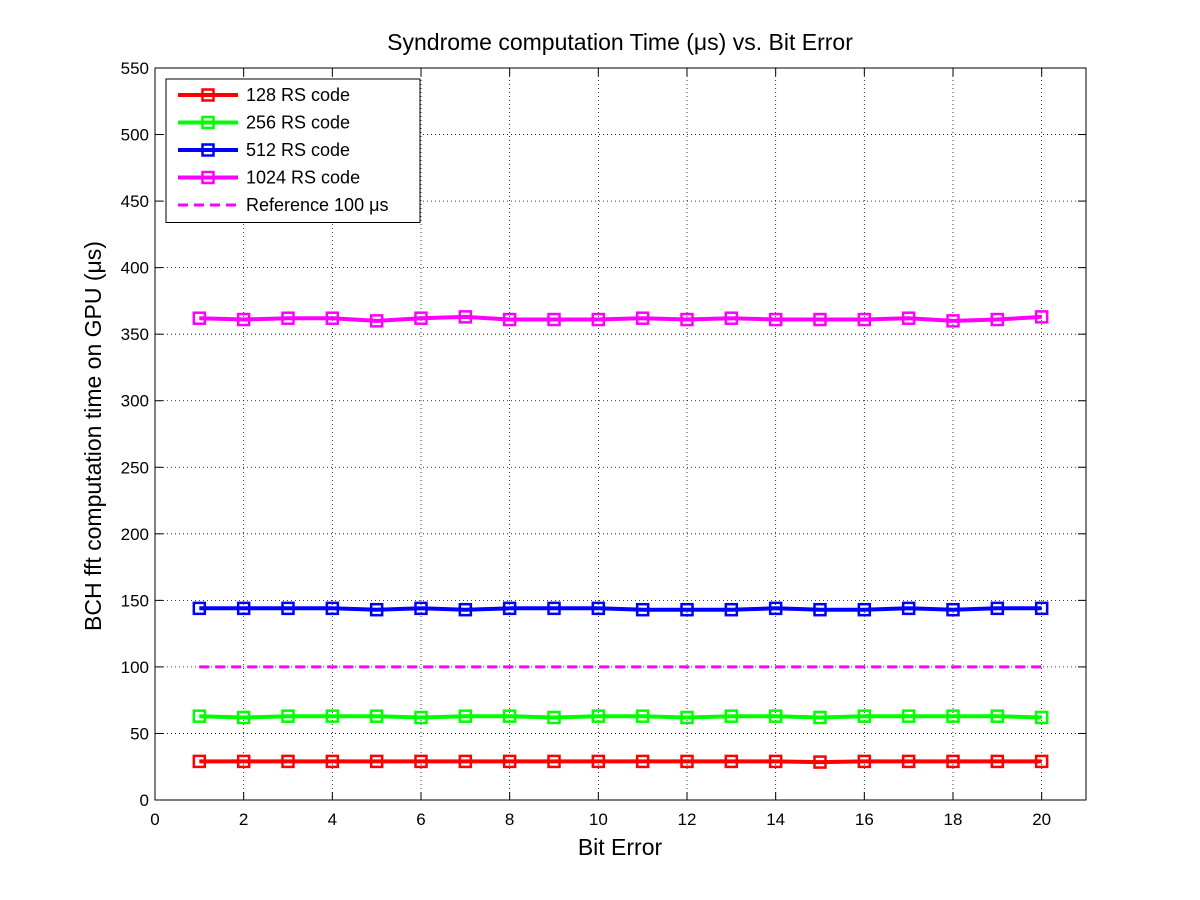 Image resolution: width=1200 pixels, height=900 pixels. Describe the element at coordinates (135, 201) in the screenshot. I see `y-tick-label: 450` at that location.